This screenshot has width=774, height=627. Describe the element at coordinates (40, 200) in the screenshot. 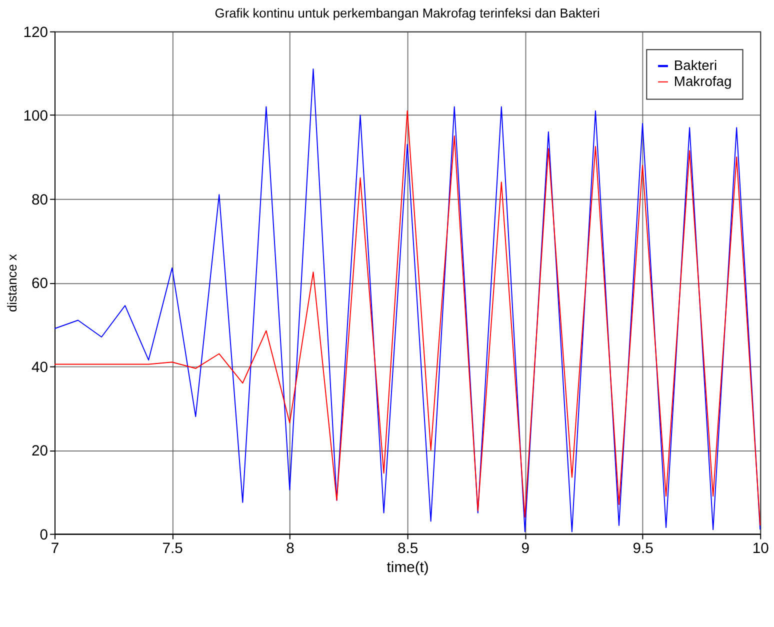

I see `y-tick-label: 80` at that location.